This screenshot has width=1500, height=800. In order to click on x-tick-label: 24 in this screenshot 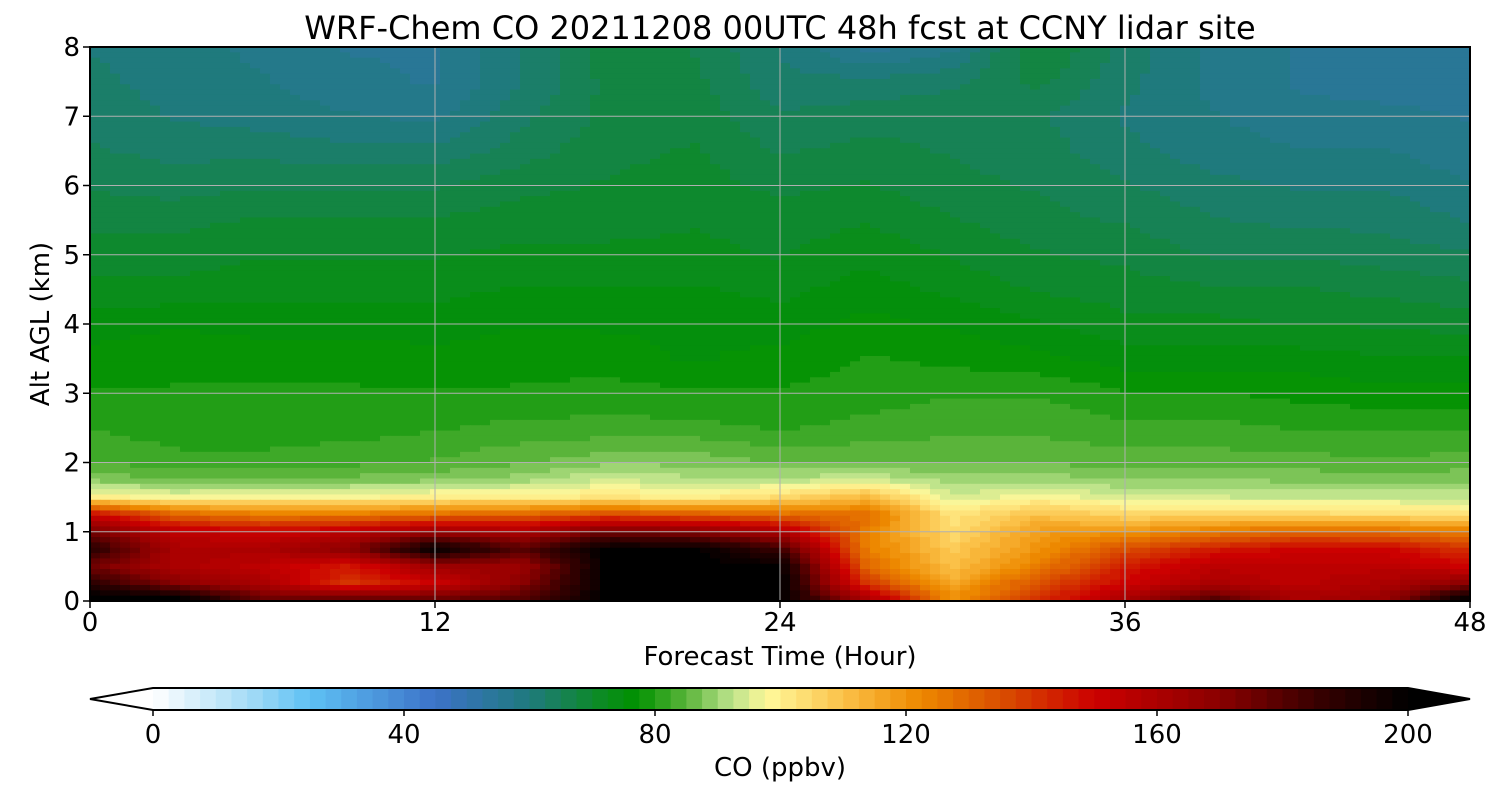, I will do `click(779, 623)`.